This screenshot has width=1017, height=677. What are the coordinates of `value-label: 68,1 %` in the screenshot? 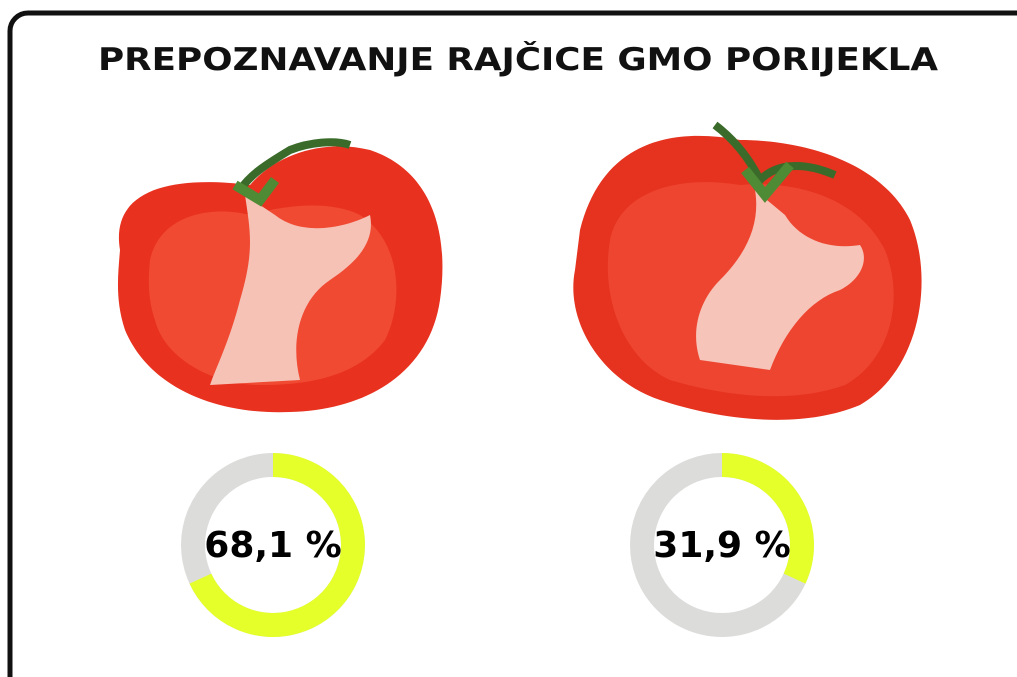 It's located at (272, 545).